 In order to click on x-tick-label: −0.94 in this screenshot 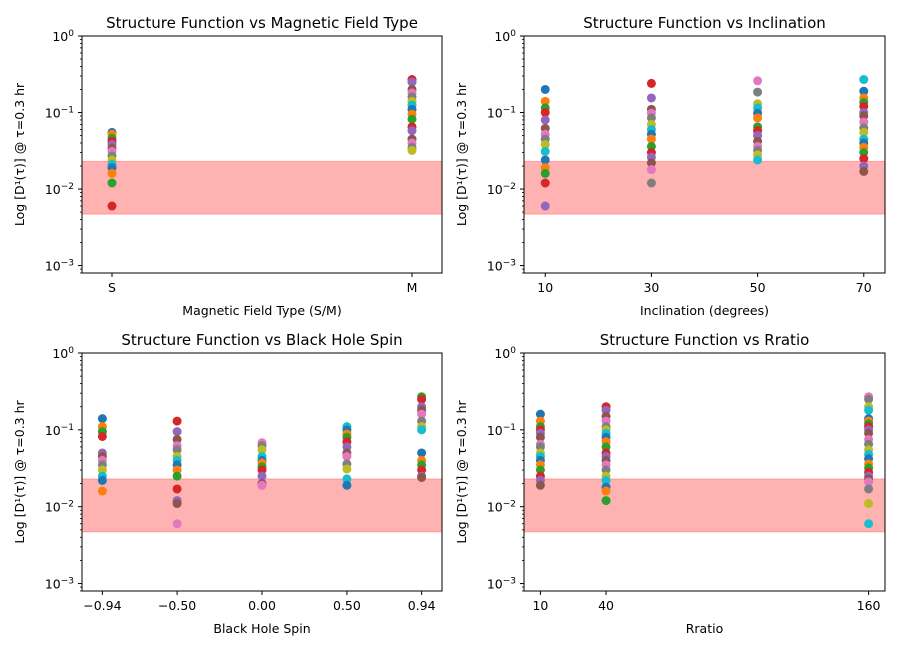, I will do `click(102, 605)`.